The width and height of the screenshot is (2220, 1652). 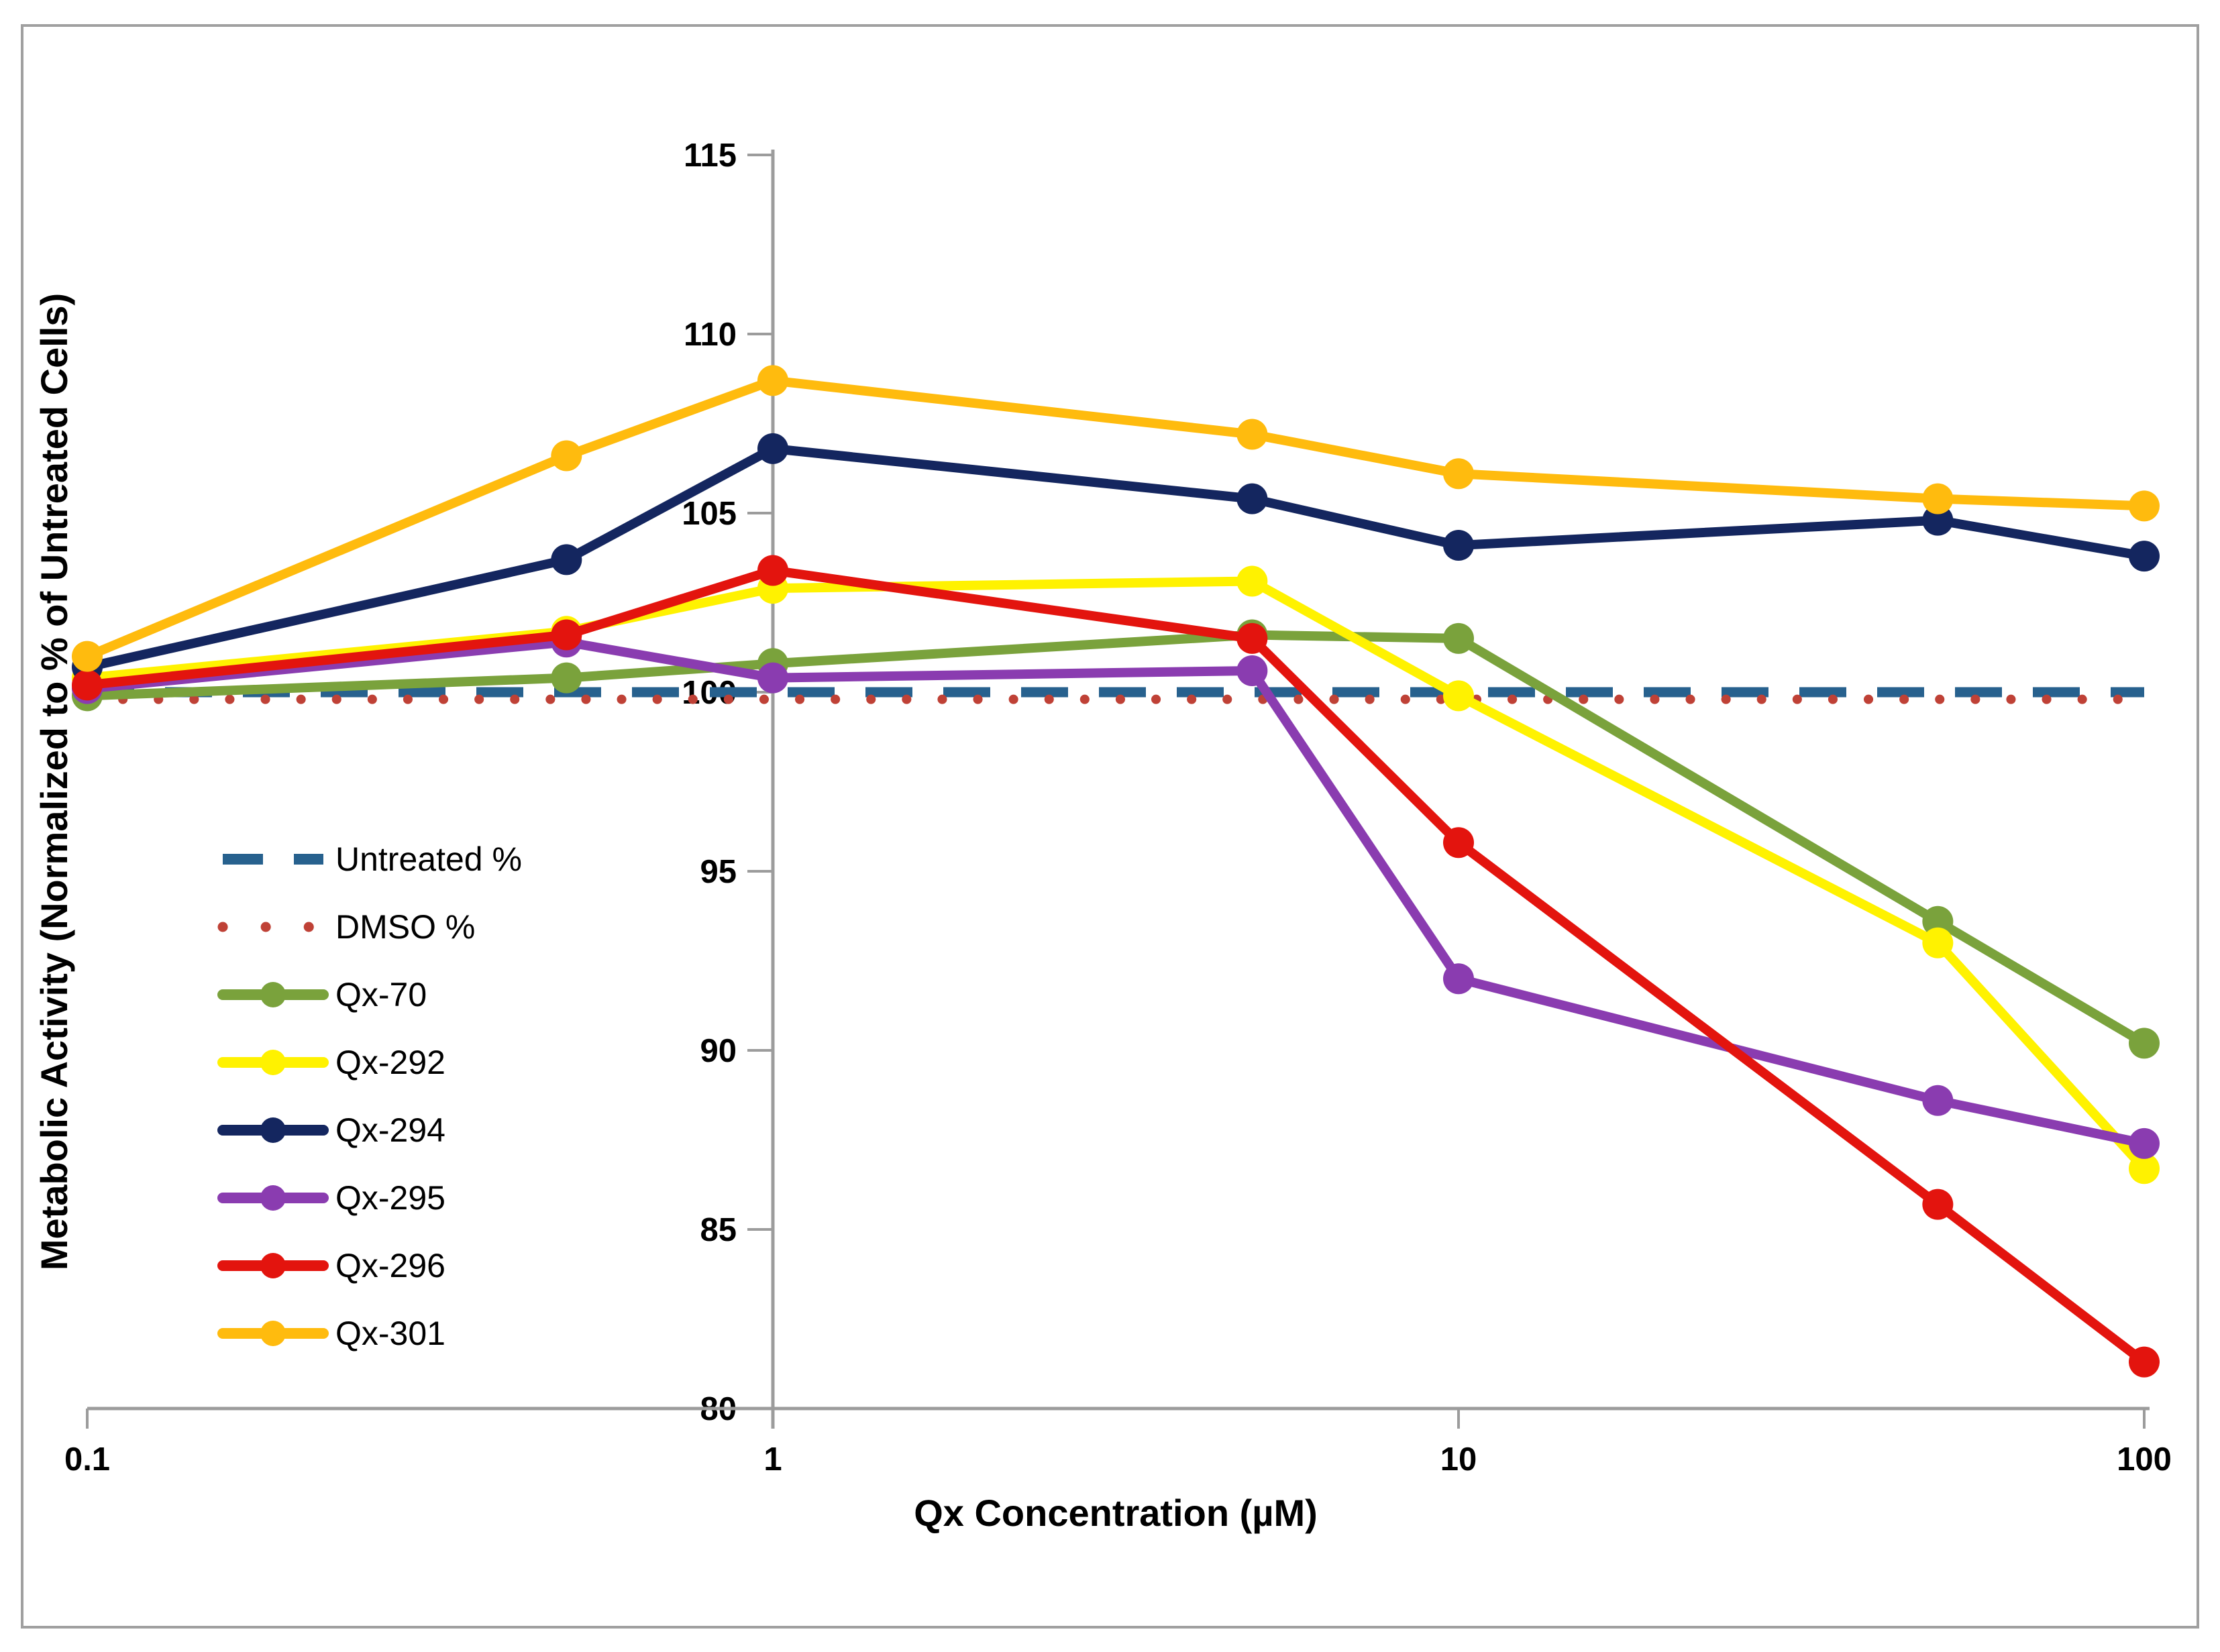 I want to click on y-axis-tick-label: 85, so click(x=718, y=1230).